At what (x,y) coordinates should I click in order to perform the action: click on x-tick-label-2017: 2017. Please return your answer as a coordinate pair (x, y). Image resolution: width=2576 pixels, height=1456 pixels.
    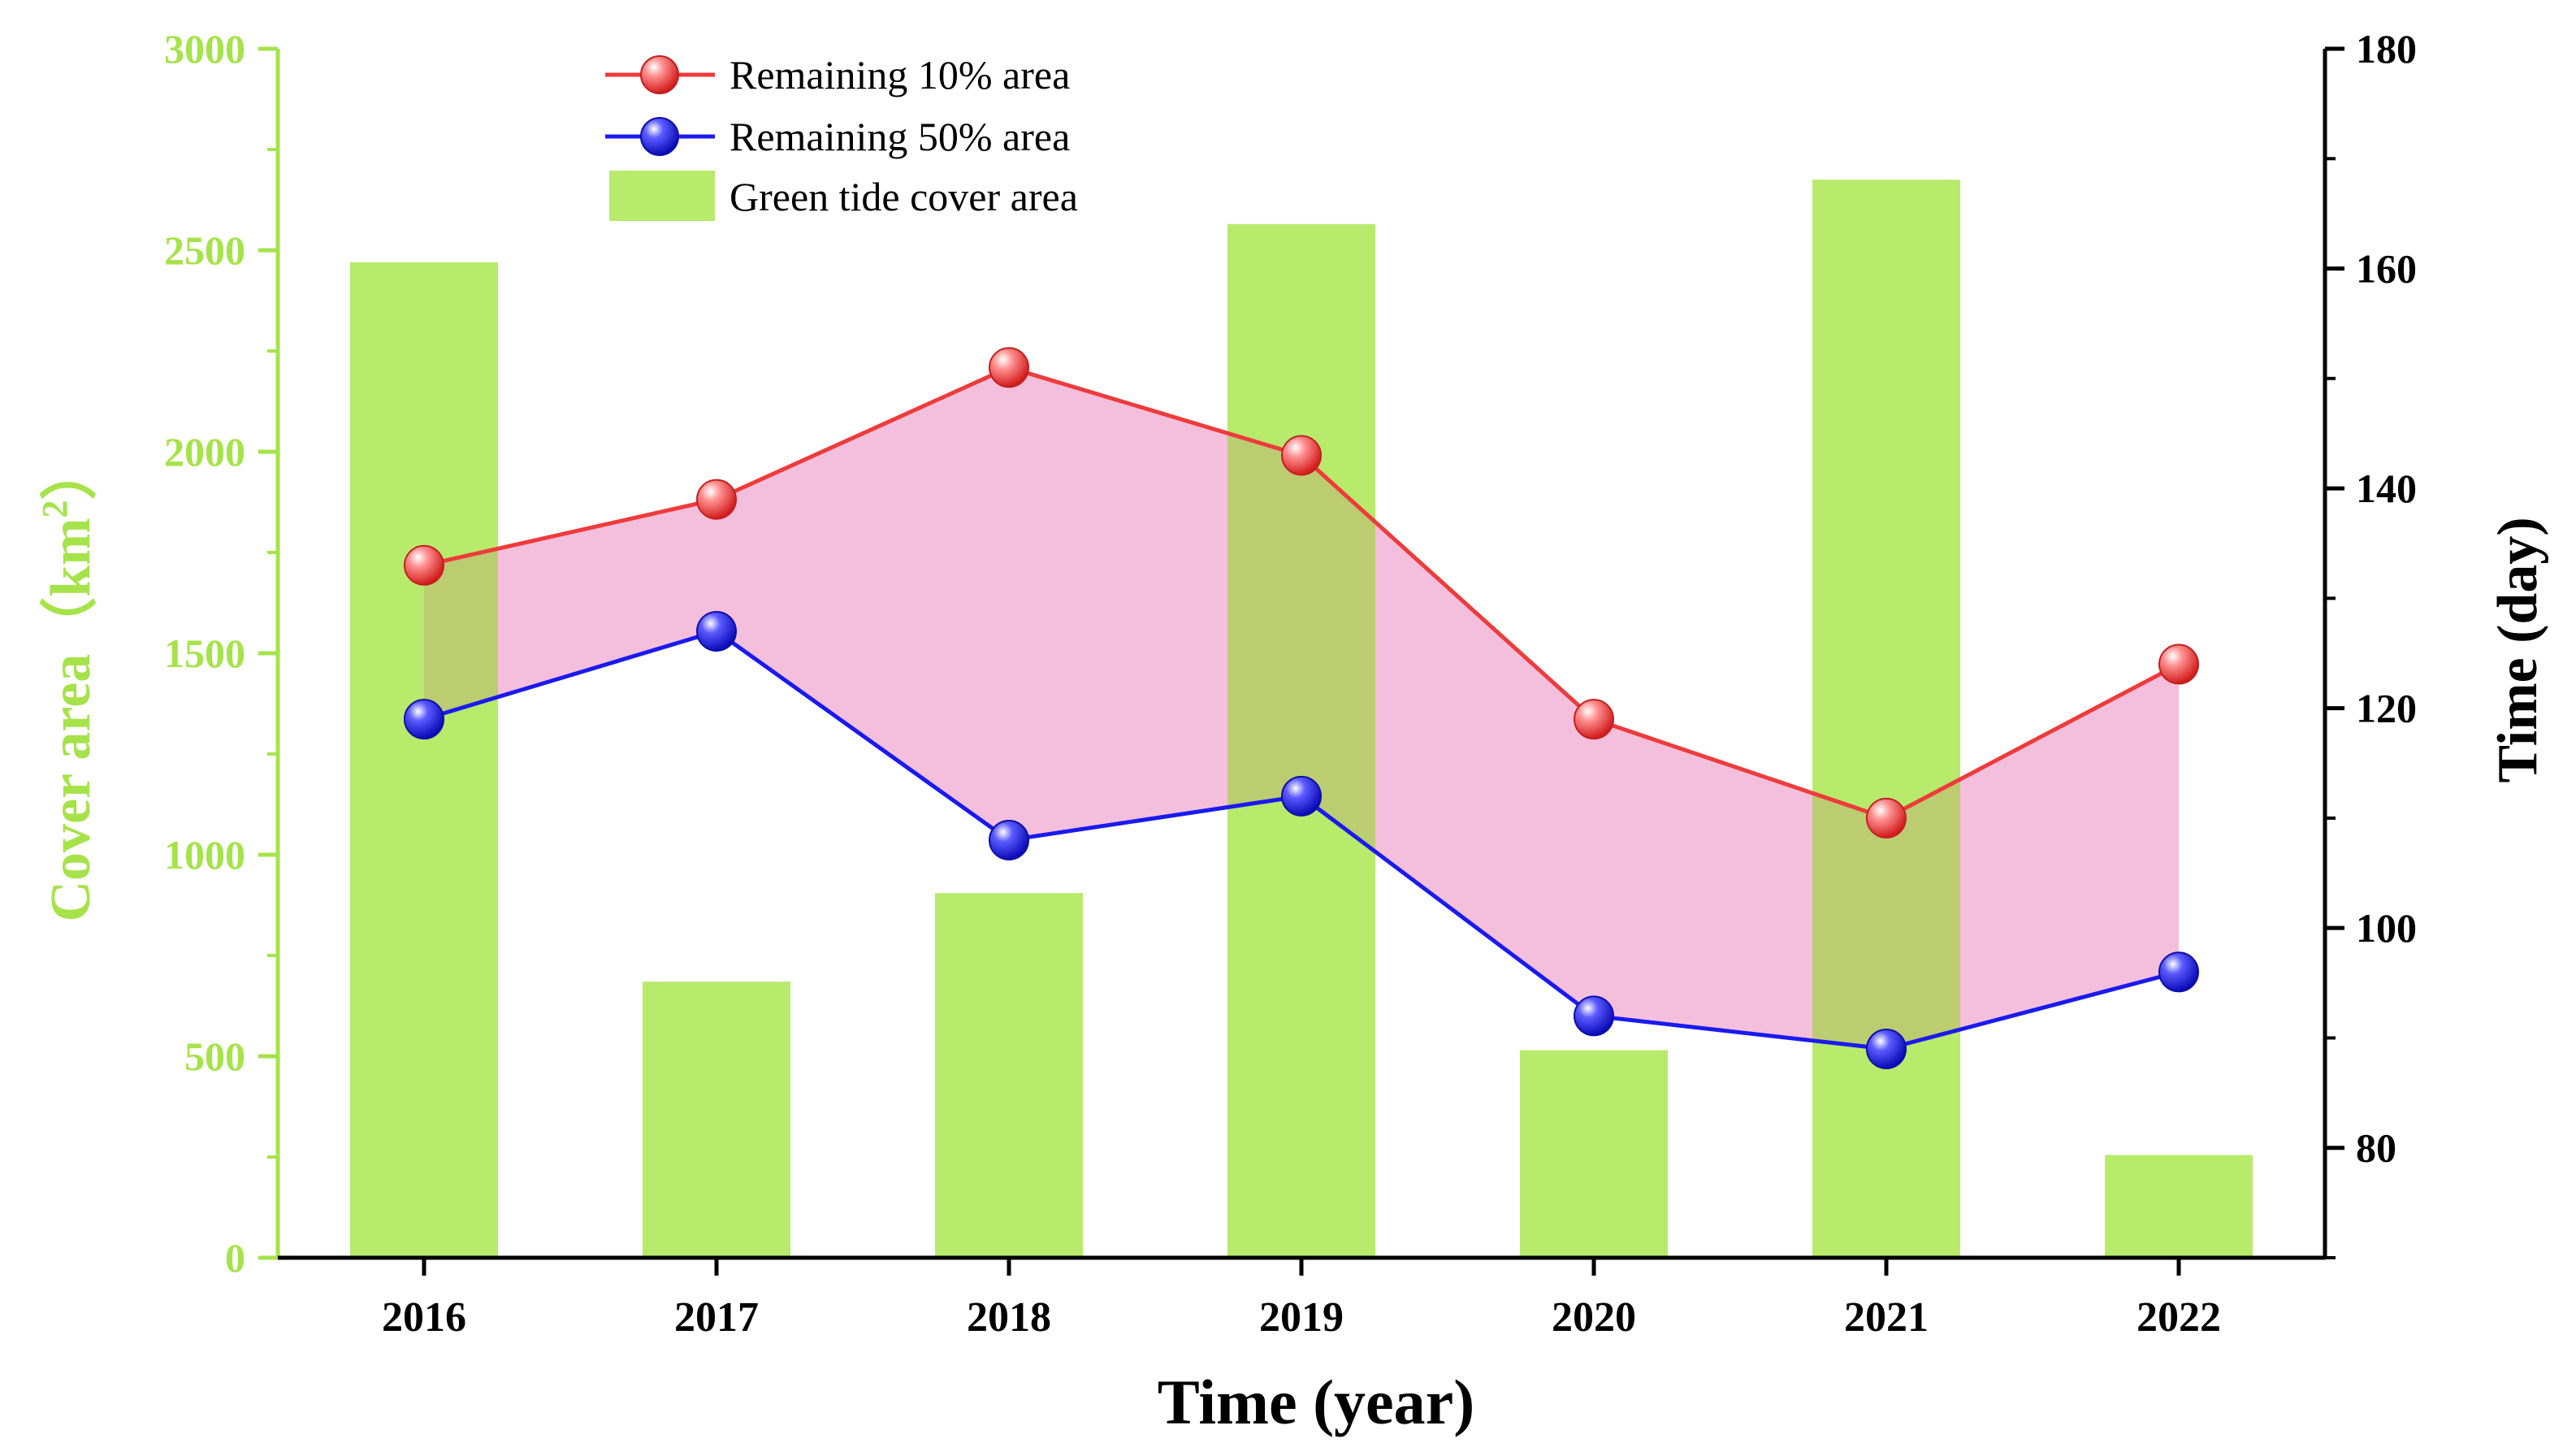
    Looking at the image, I should click on (716, 1317).